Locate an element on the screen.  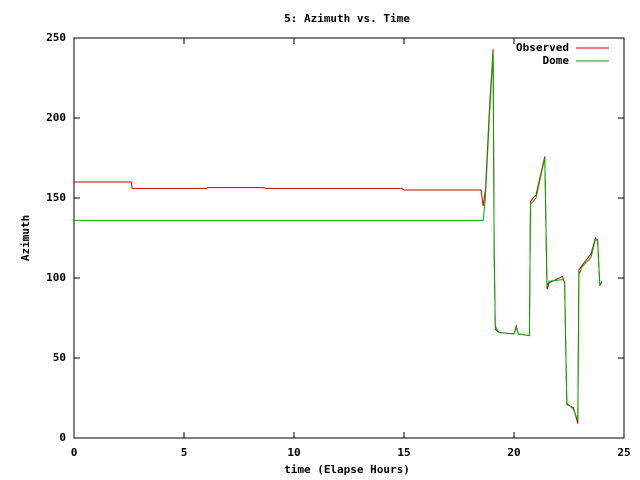
y-tick-label: 250 is located at coordinates (56, 37).